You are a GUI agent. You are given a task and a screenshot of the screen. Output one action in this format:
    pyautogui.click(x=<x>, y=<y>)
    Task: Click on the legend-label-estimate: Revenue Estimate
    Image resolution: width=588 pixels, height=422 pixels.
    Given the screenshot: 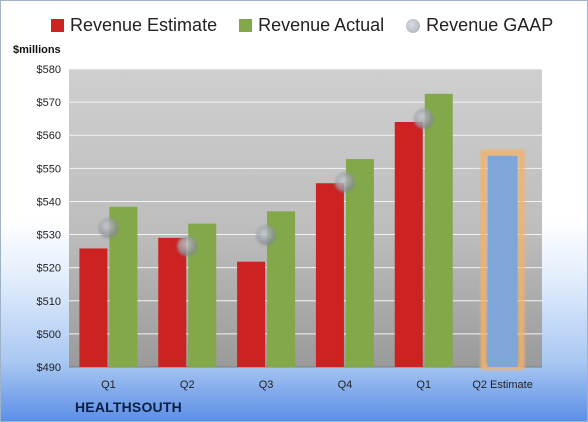 What is the action you would take?
    pyautogui.click(x=144, y=25)
    